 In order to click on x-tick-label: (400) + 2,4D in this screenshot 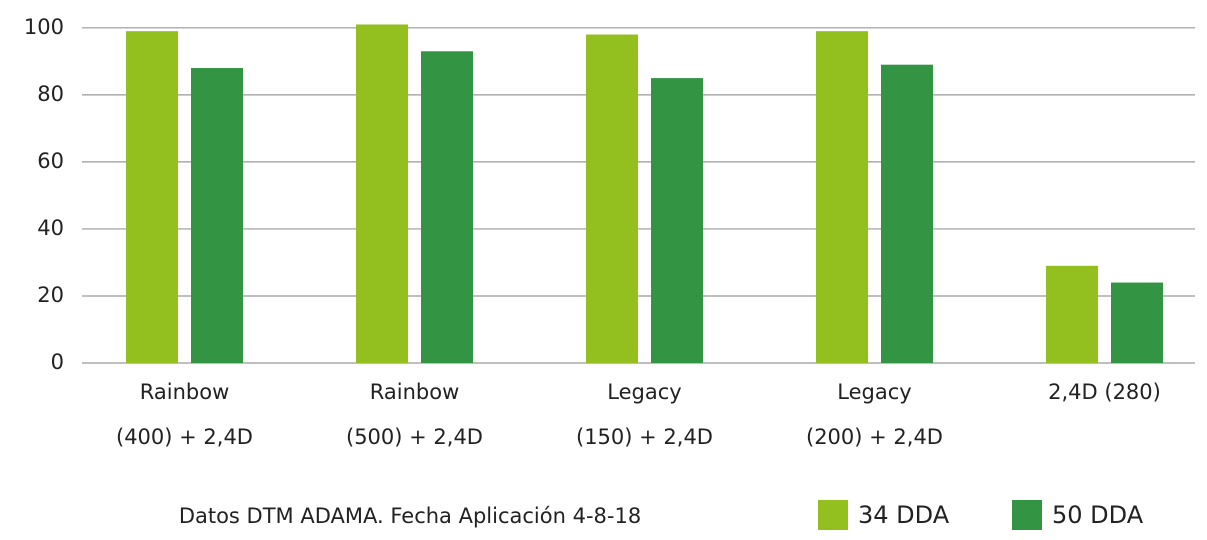, I will do `click(184, 437)`.